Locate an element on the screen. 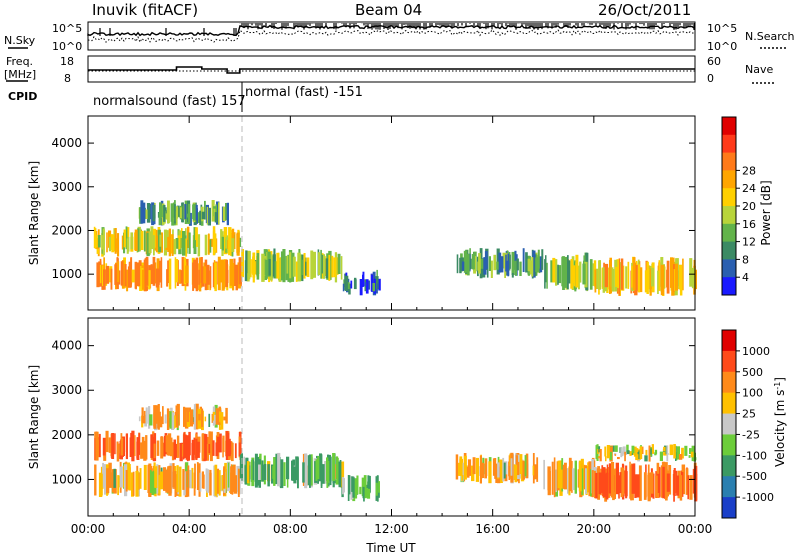 The height and width of the screenshot is (554, 800). x-tick-label: 16:00 is located at coordinates (492, 529).